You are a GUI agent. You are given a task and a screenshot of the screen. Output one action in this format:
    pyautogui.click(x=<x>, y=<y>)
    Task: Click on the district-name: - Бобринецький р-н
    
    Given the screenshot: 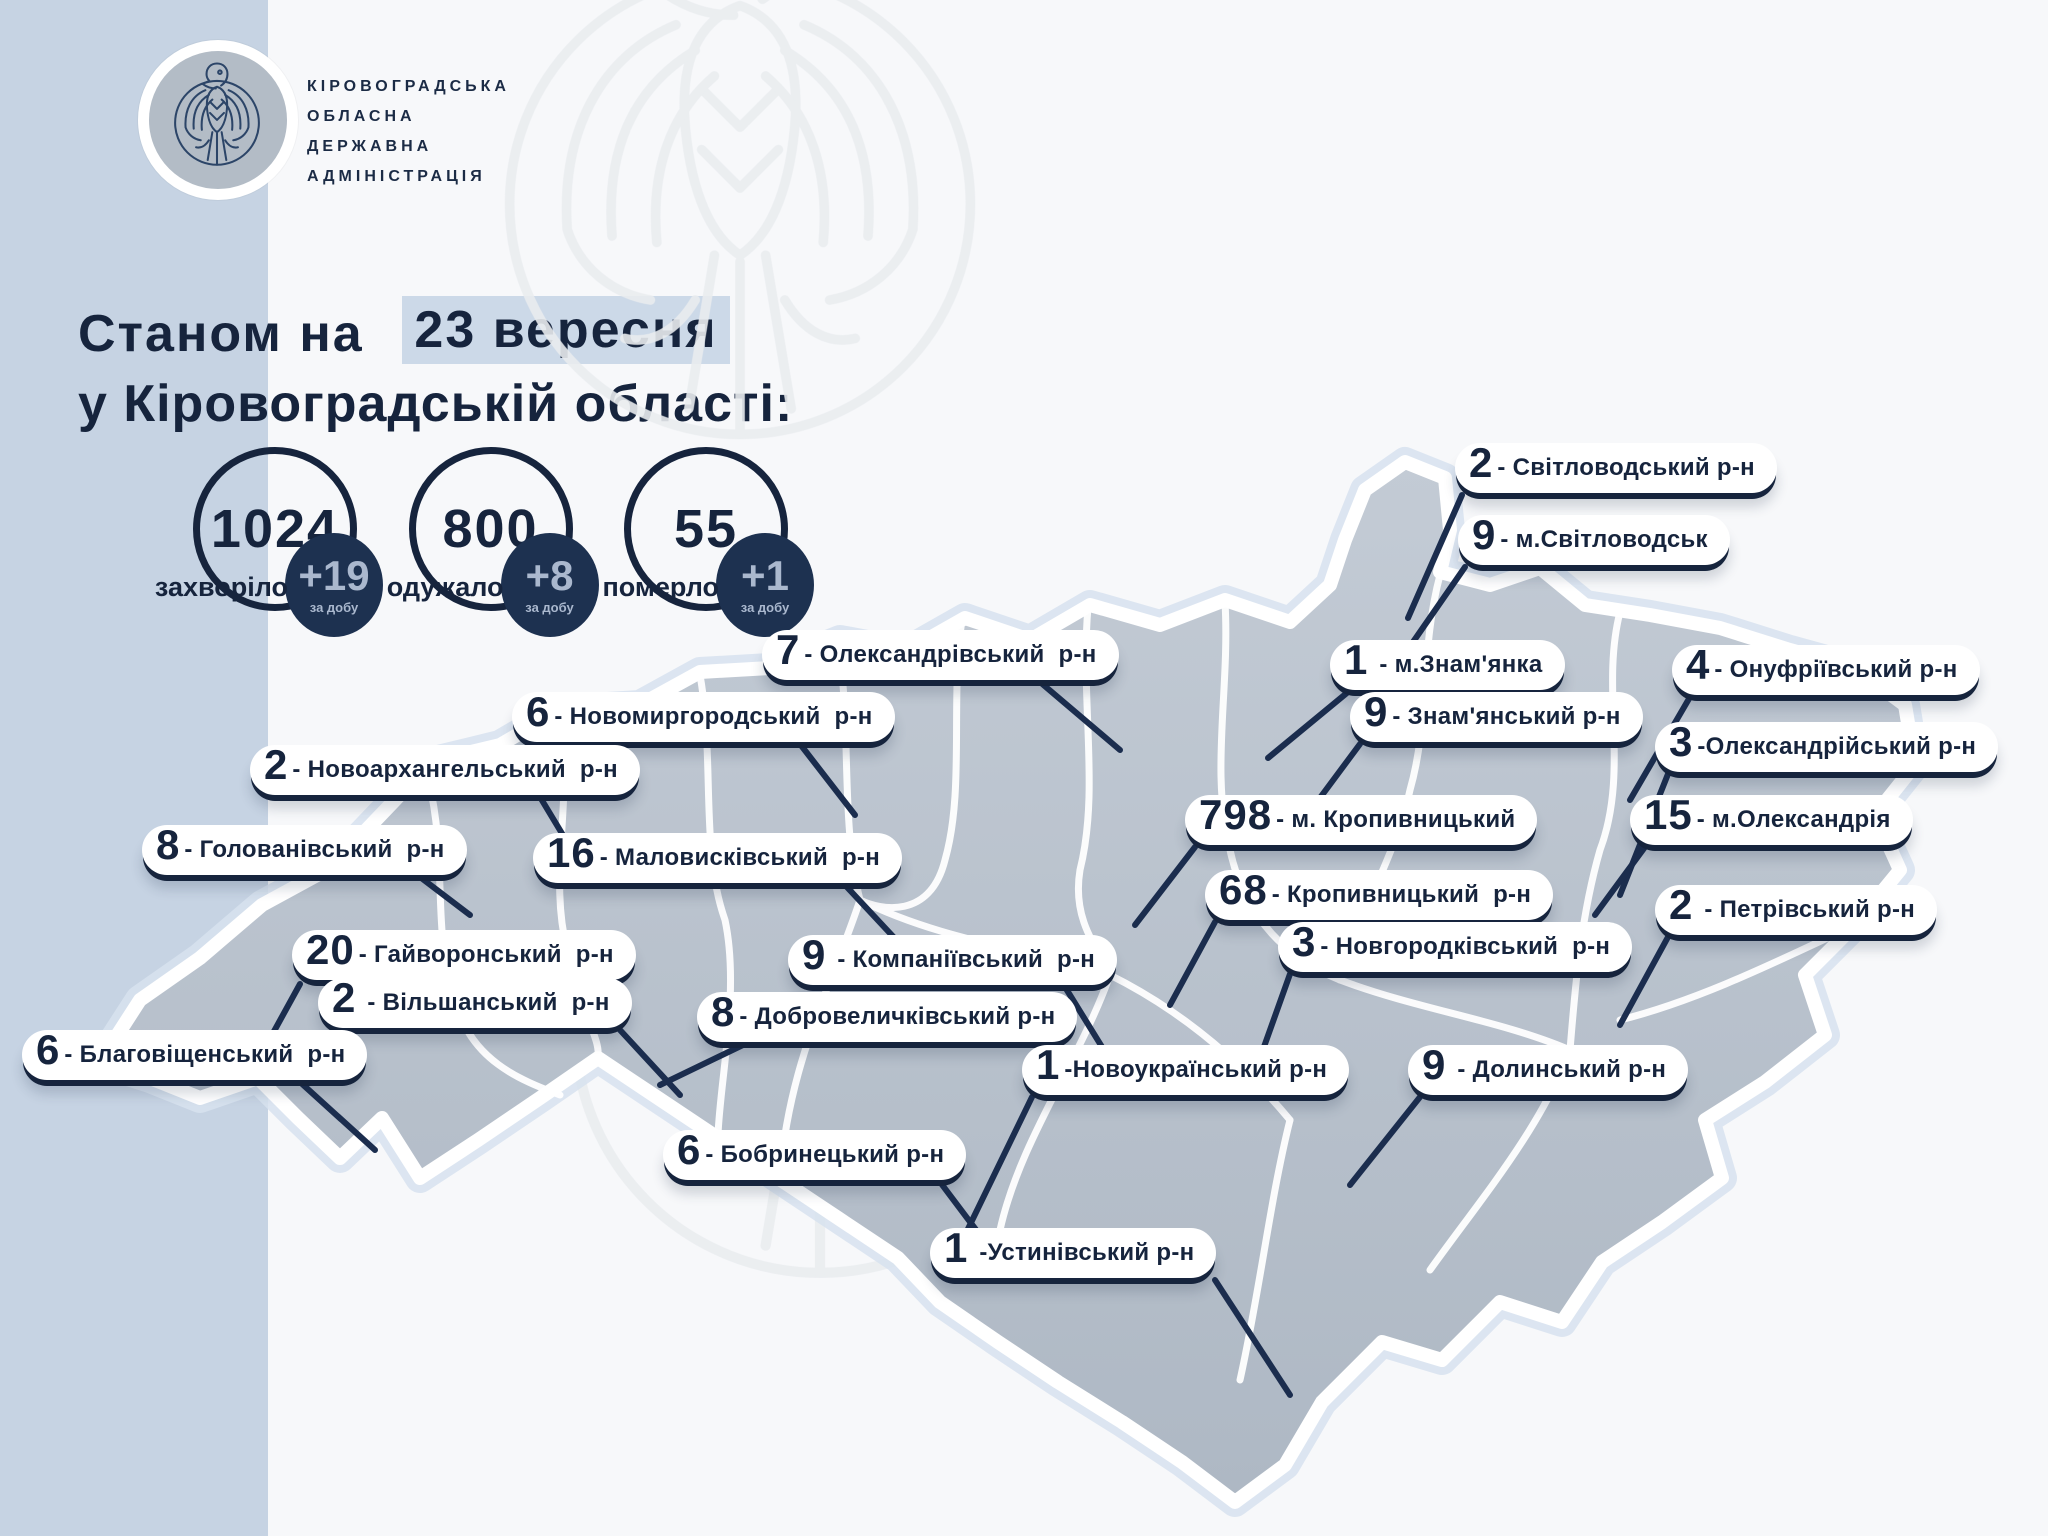 What is the action you would take?
    pyautogui.click(x=825, y=1154)
    